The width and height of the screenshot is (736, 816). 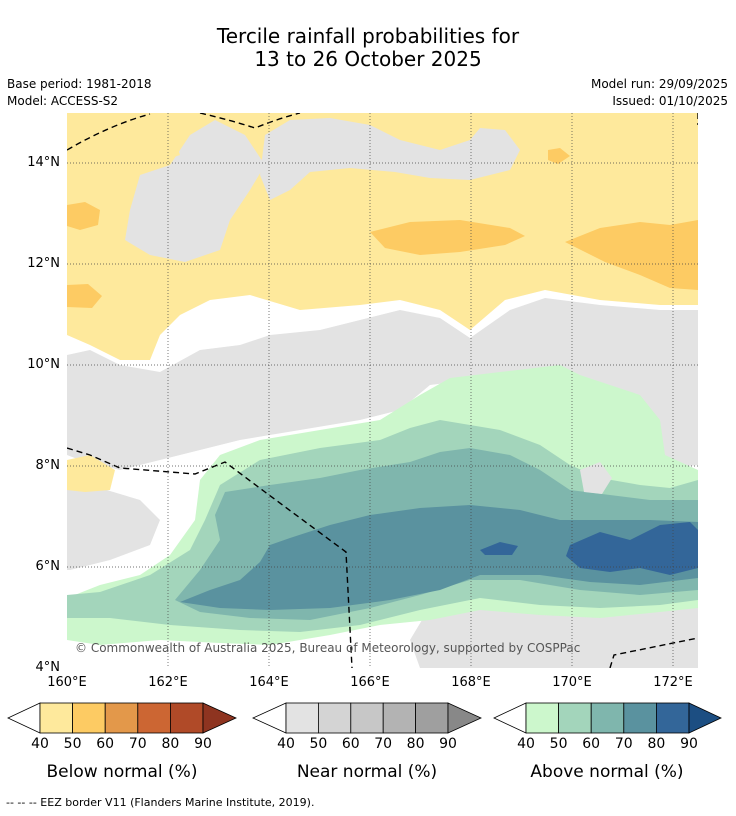 What do you see at coordinates (572, 682) in the screenshot?
I see `lon-label-170e: 170°E` at bounding box center [572, 682].